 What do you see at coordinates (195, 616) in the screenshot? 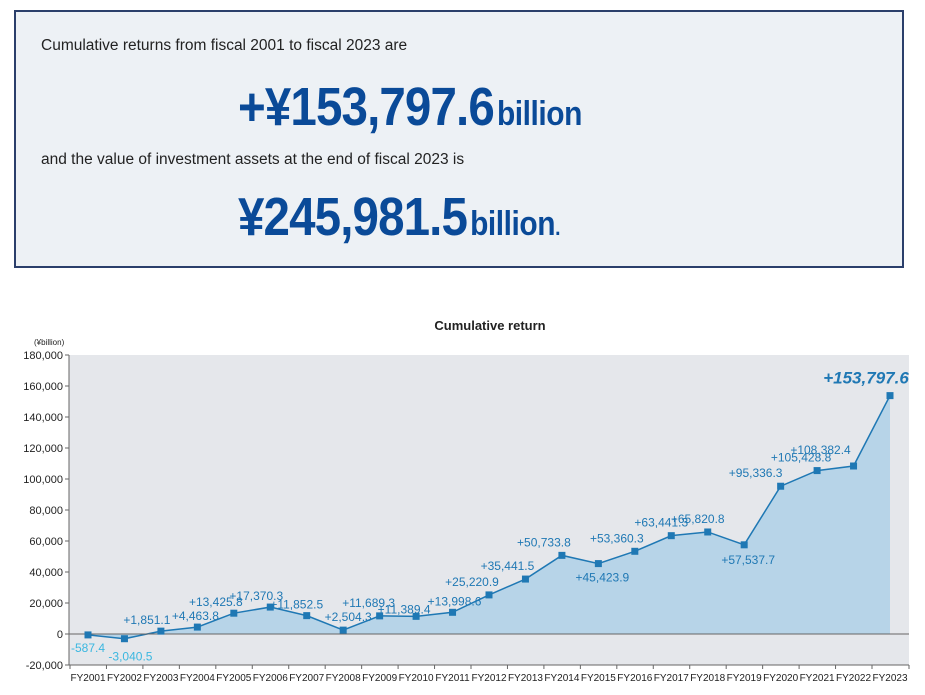
I see `data-label: +4,463.8` at bounding box center [195, 616].